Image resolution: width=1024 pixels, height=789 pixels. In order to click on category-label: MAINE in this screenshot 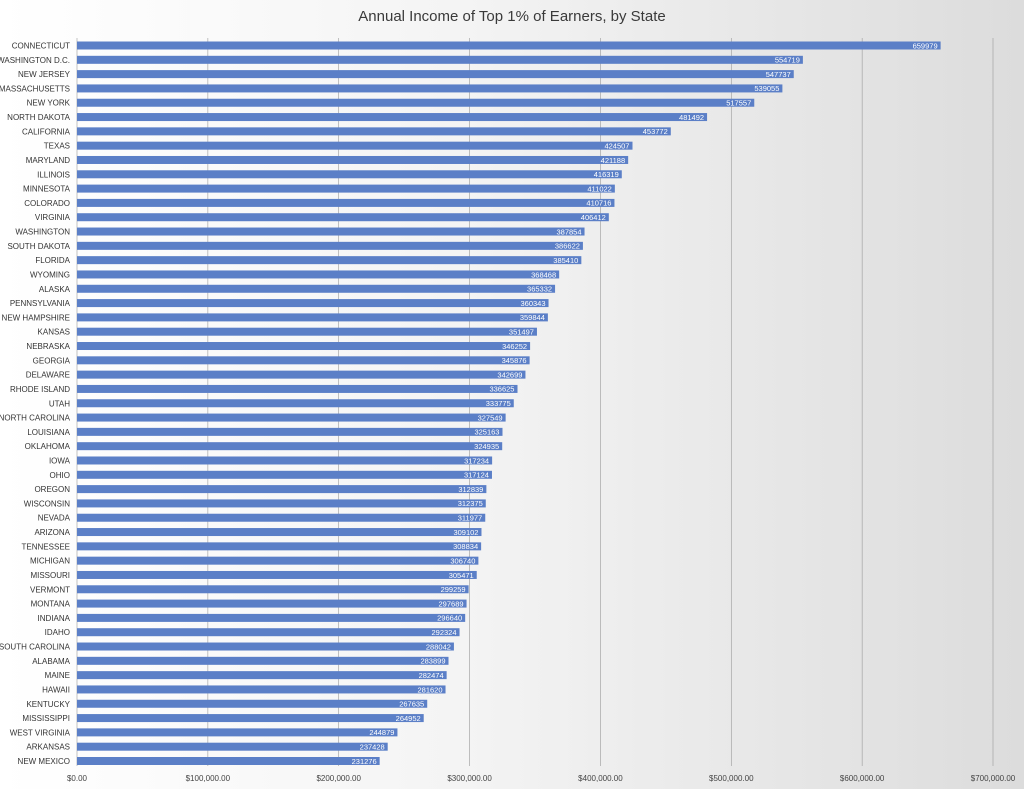, I will do `click(57, 675)`.